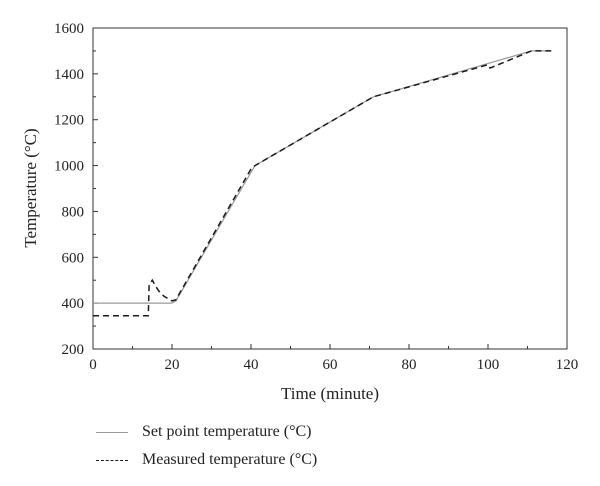 The width and height of the screenshot is (600, 486). Describe the element at coordinates (567, 365) in the screenshot. I see `x-tick-label: 120` at that location.